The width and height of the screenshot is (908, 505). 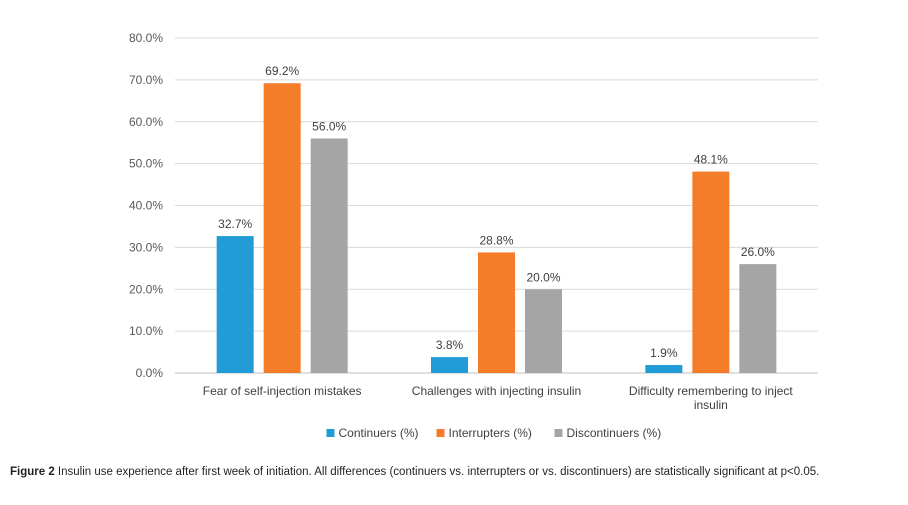 What do you see at coordinates (146, 331) in the screenshot?
I see `y-tick-label: 10.0%` at bounding box center [146, 331].